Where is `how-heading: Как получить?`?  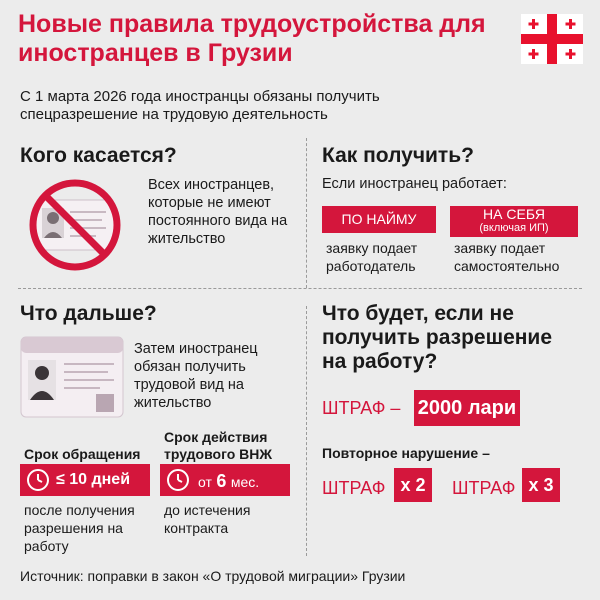 how-heading: Как получить? is located at coordinates (398, 155).